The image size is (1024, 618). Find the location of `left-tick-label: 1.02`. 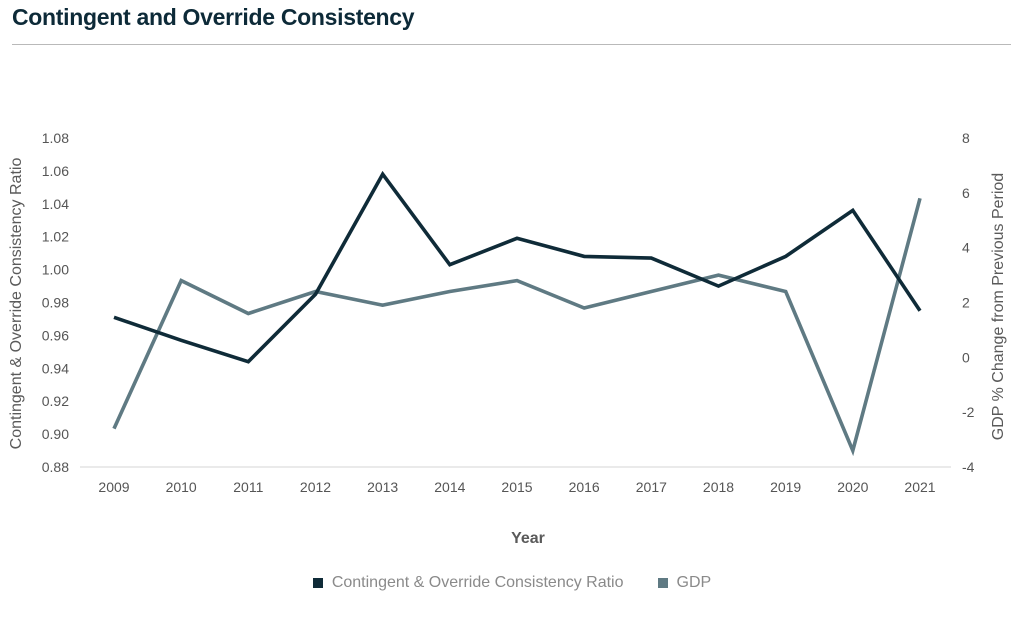

left-tick-label: 1.02 is located at coordinates (55, 237).